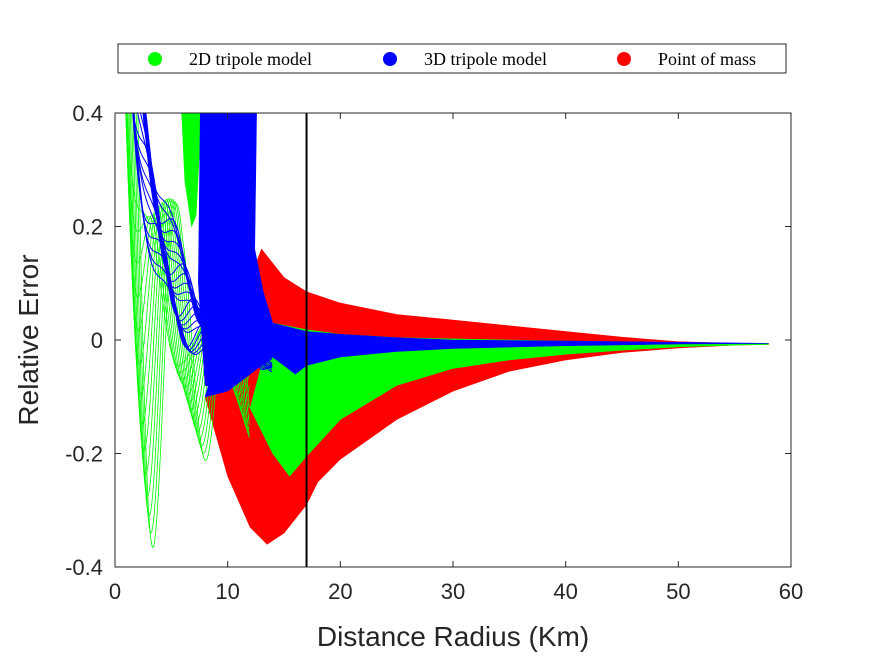 This screenshot has width=875, height=656. Describe the element at coordinates (233, 252) in the screenshot. I see `series-3d-block` at that location.